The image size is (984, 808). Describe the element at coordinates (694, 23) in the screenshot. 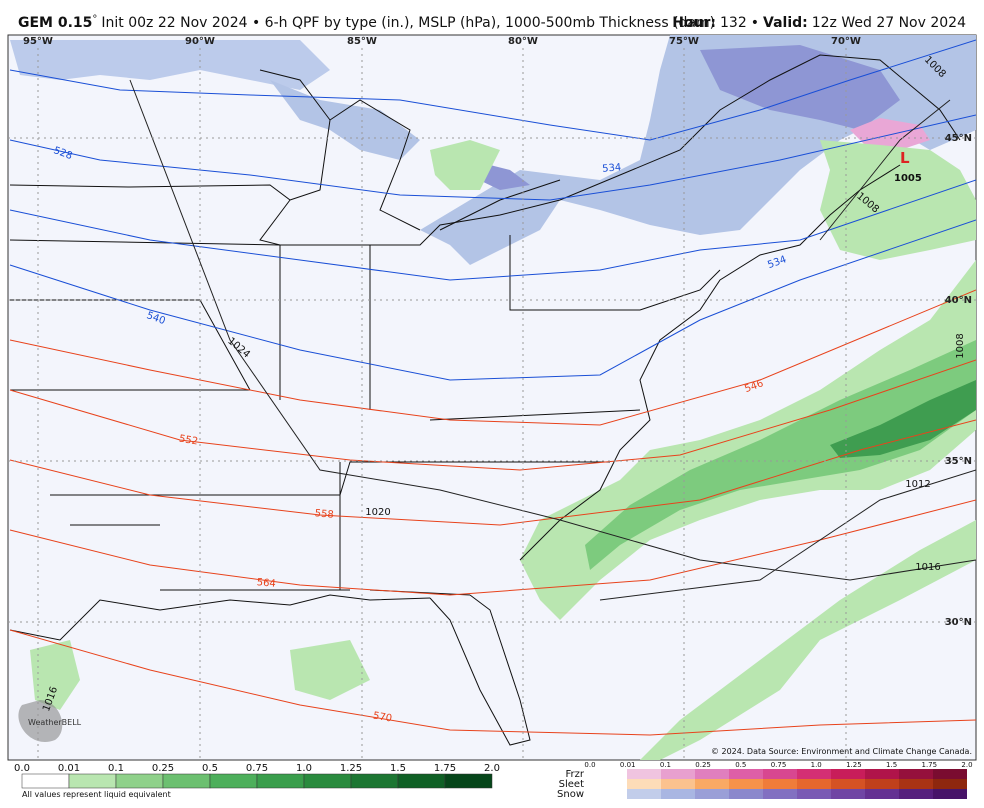

I see `hour-label: Hour:` at that location.